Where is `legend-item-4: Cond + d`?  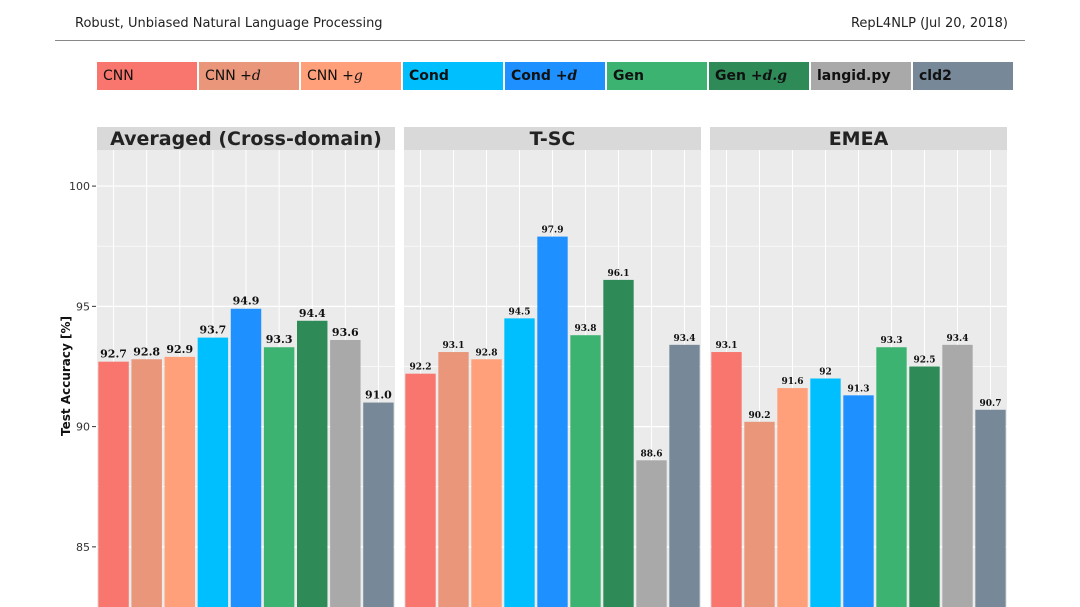 legend-item-4: Cond + d is located at coordinates (555, 76).